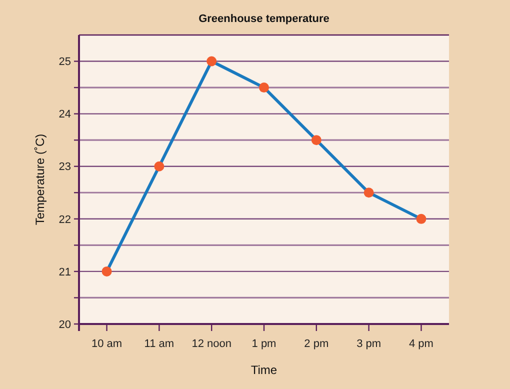 The image size is (510, 389). Describe the element at coordinates (64, 220) in the screenshot. I see `y-tick-label: 22` at that location.